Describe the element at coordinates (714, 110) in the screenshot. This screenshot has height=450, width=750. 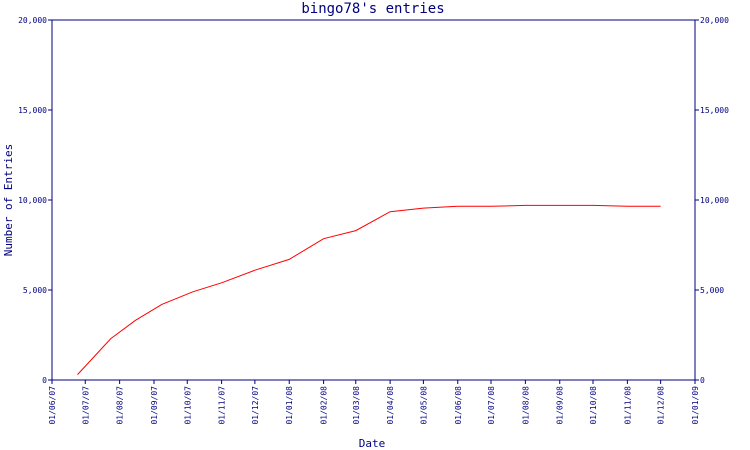
I see `y-tick-label-right: 15,000` at that location.